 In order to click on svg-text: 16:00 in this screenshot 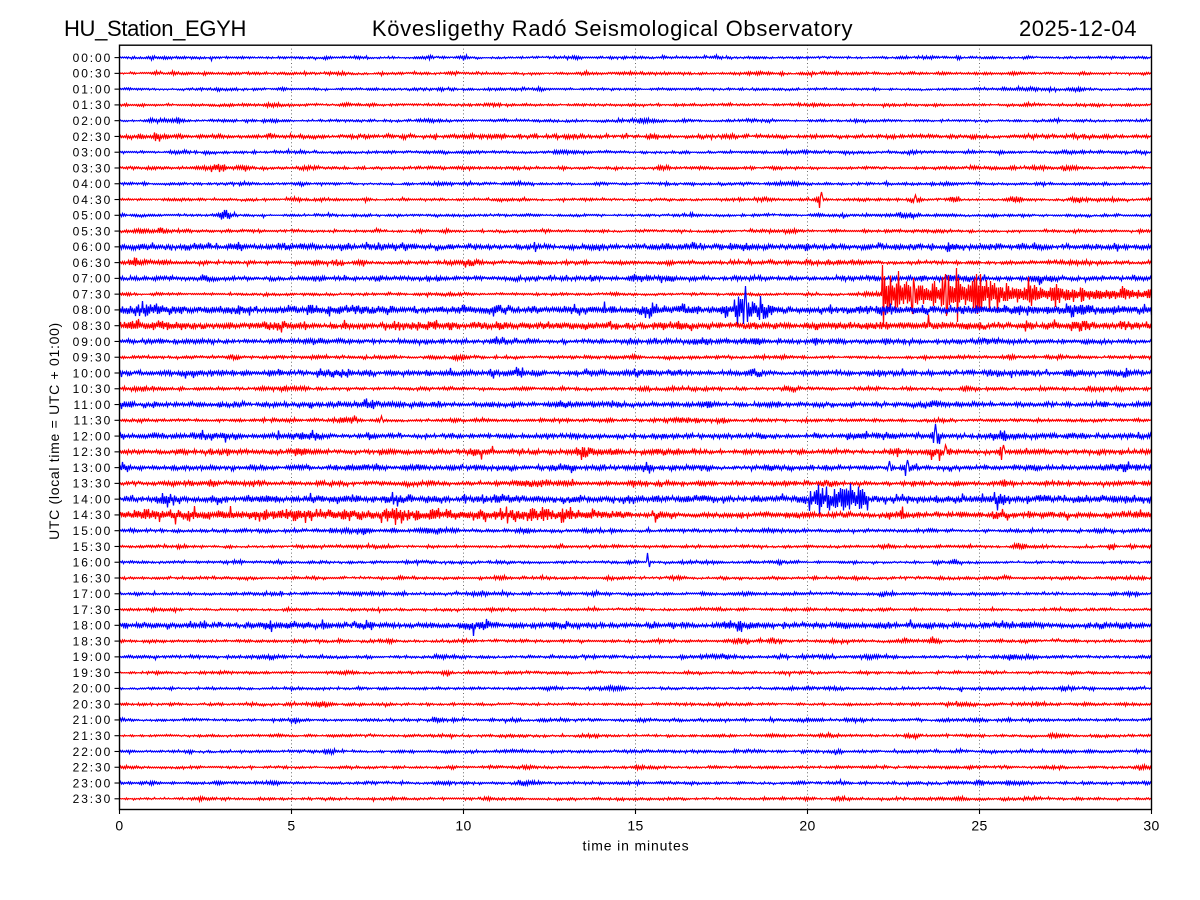, I will do `click(93, 563)`.